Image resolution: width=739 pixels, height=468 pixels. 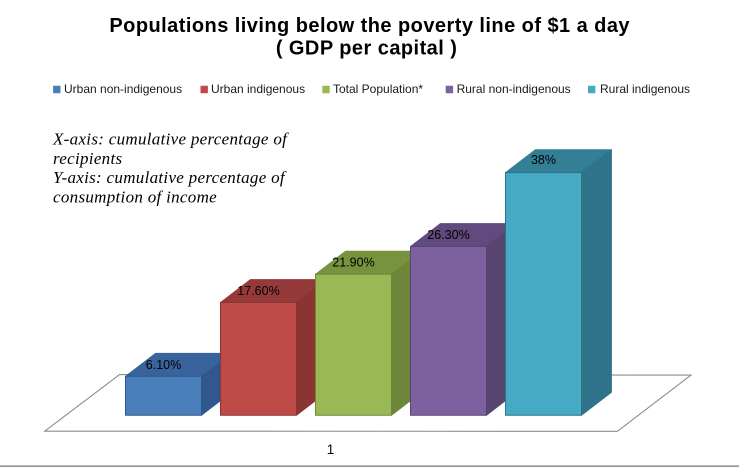 I want to click on svg-text: Total Population*, so click(x=378, y=89).